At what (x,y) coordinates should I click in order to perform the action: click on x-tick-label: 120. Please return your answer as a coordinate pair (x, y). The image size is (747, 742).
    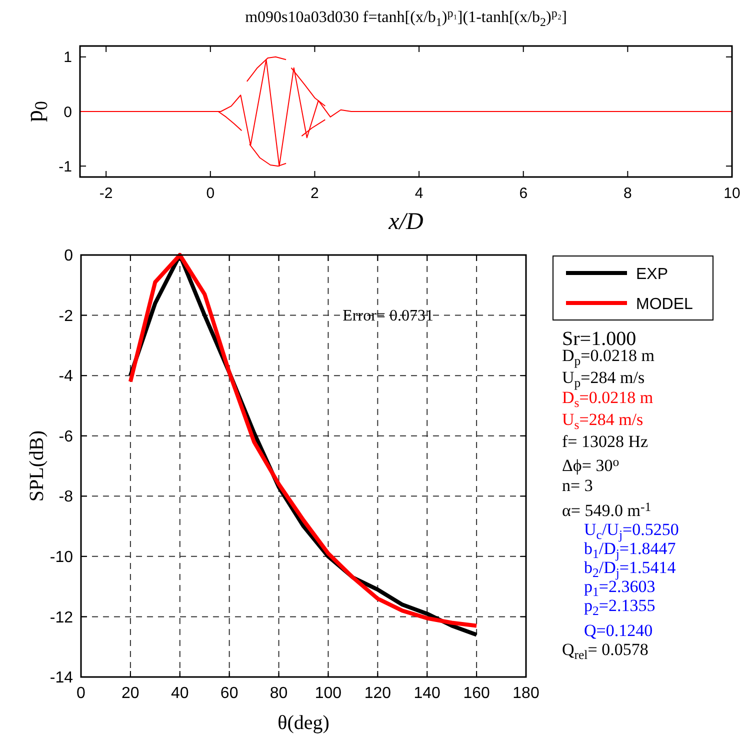
    Looking at the image, I should click on (378, 693).